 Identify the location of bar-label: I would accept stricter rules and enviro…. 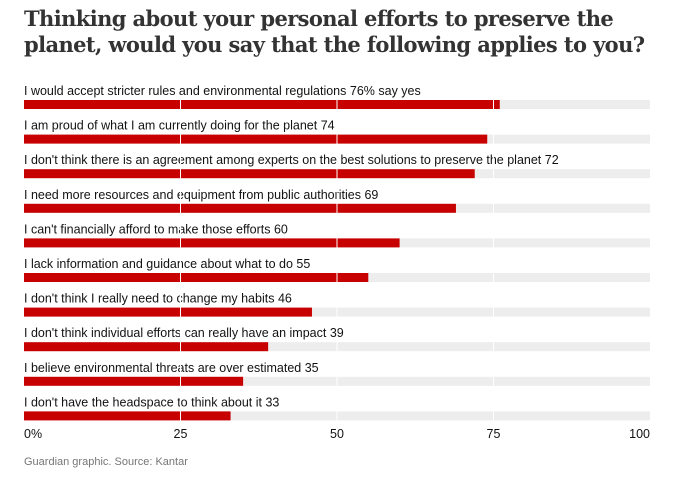
(222, 91).